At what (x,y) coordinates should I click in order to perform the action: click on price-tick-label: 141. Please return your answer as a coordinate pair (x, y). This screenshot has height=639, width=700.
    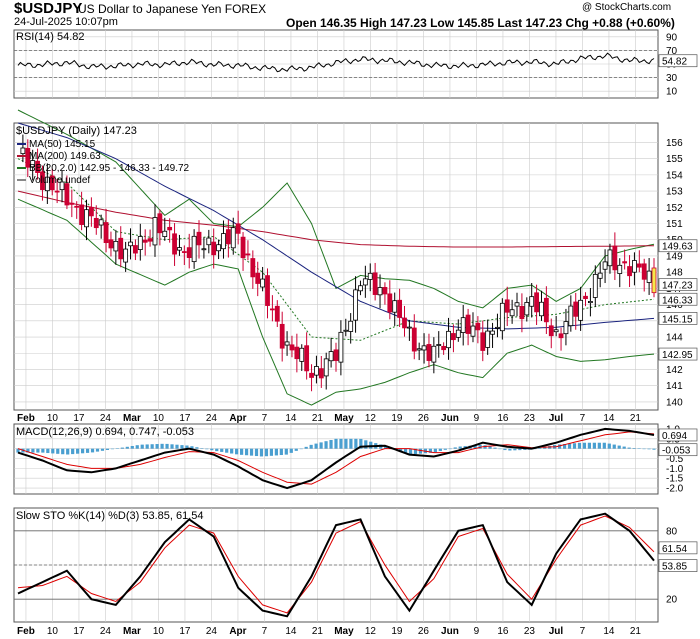
    Looking at the image, I should click on (674, 386).